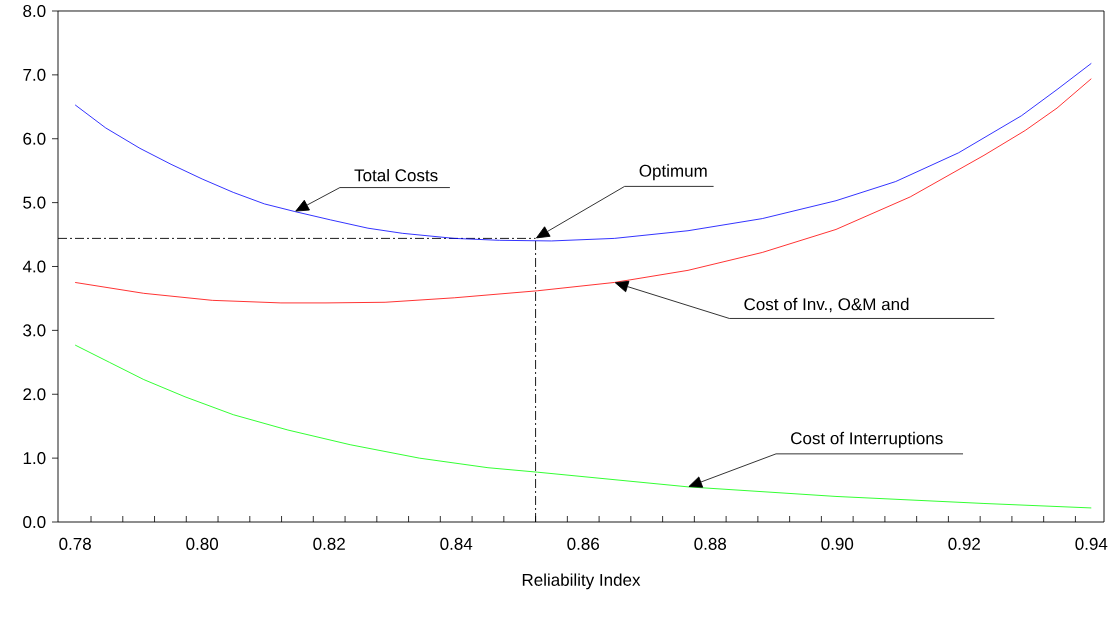 Image resolution: width=1117 pixels, height=618 pixels. Describe the element at coordinates (710, 543) in the screenshot. I see `x-tick-label: 0.88` at that location.